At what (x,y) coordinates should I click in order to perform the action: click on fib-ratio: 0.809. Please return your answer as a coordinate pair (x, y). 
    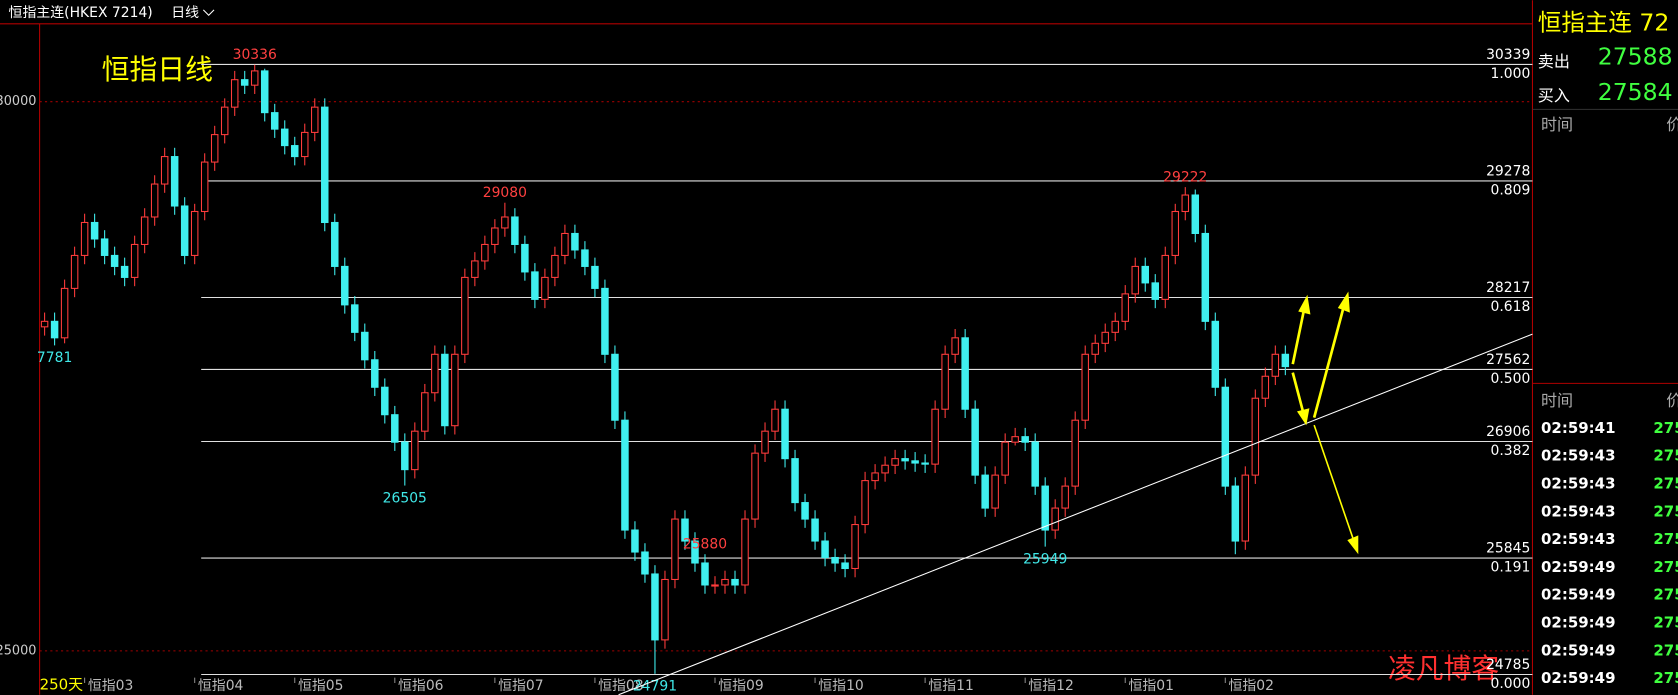
    Looking at the image, I should click on (1511, 191).